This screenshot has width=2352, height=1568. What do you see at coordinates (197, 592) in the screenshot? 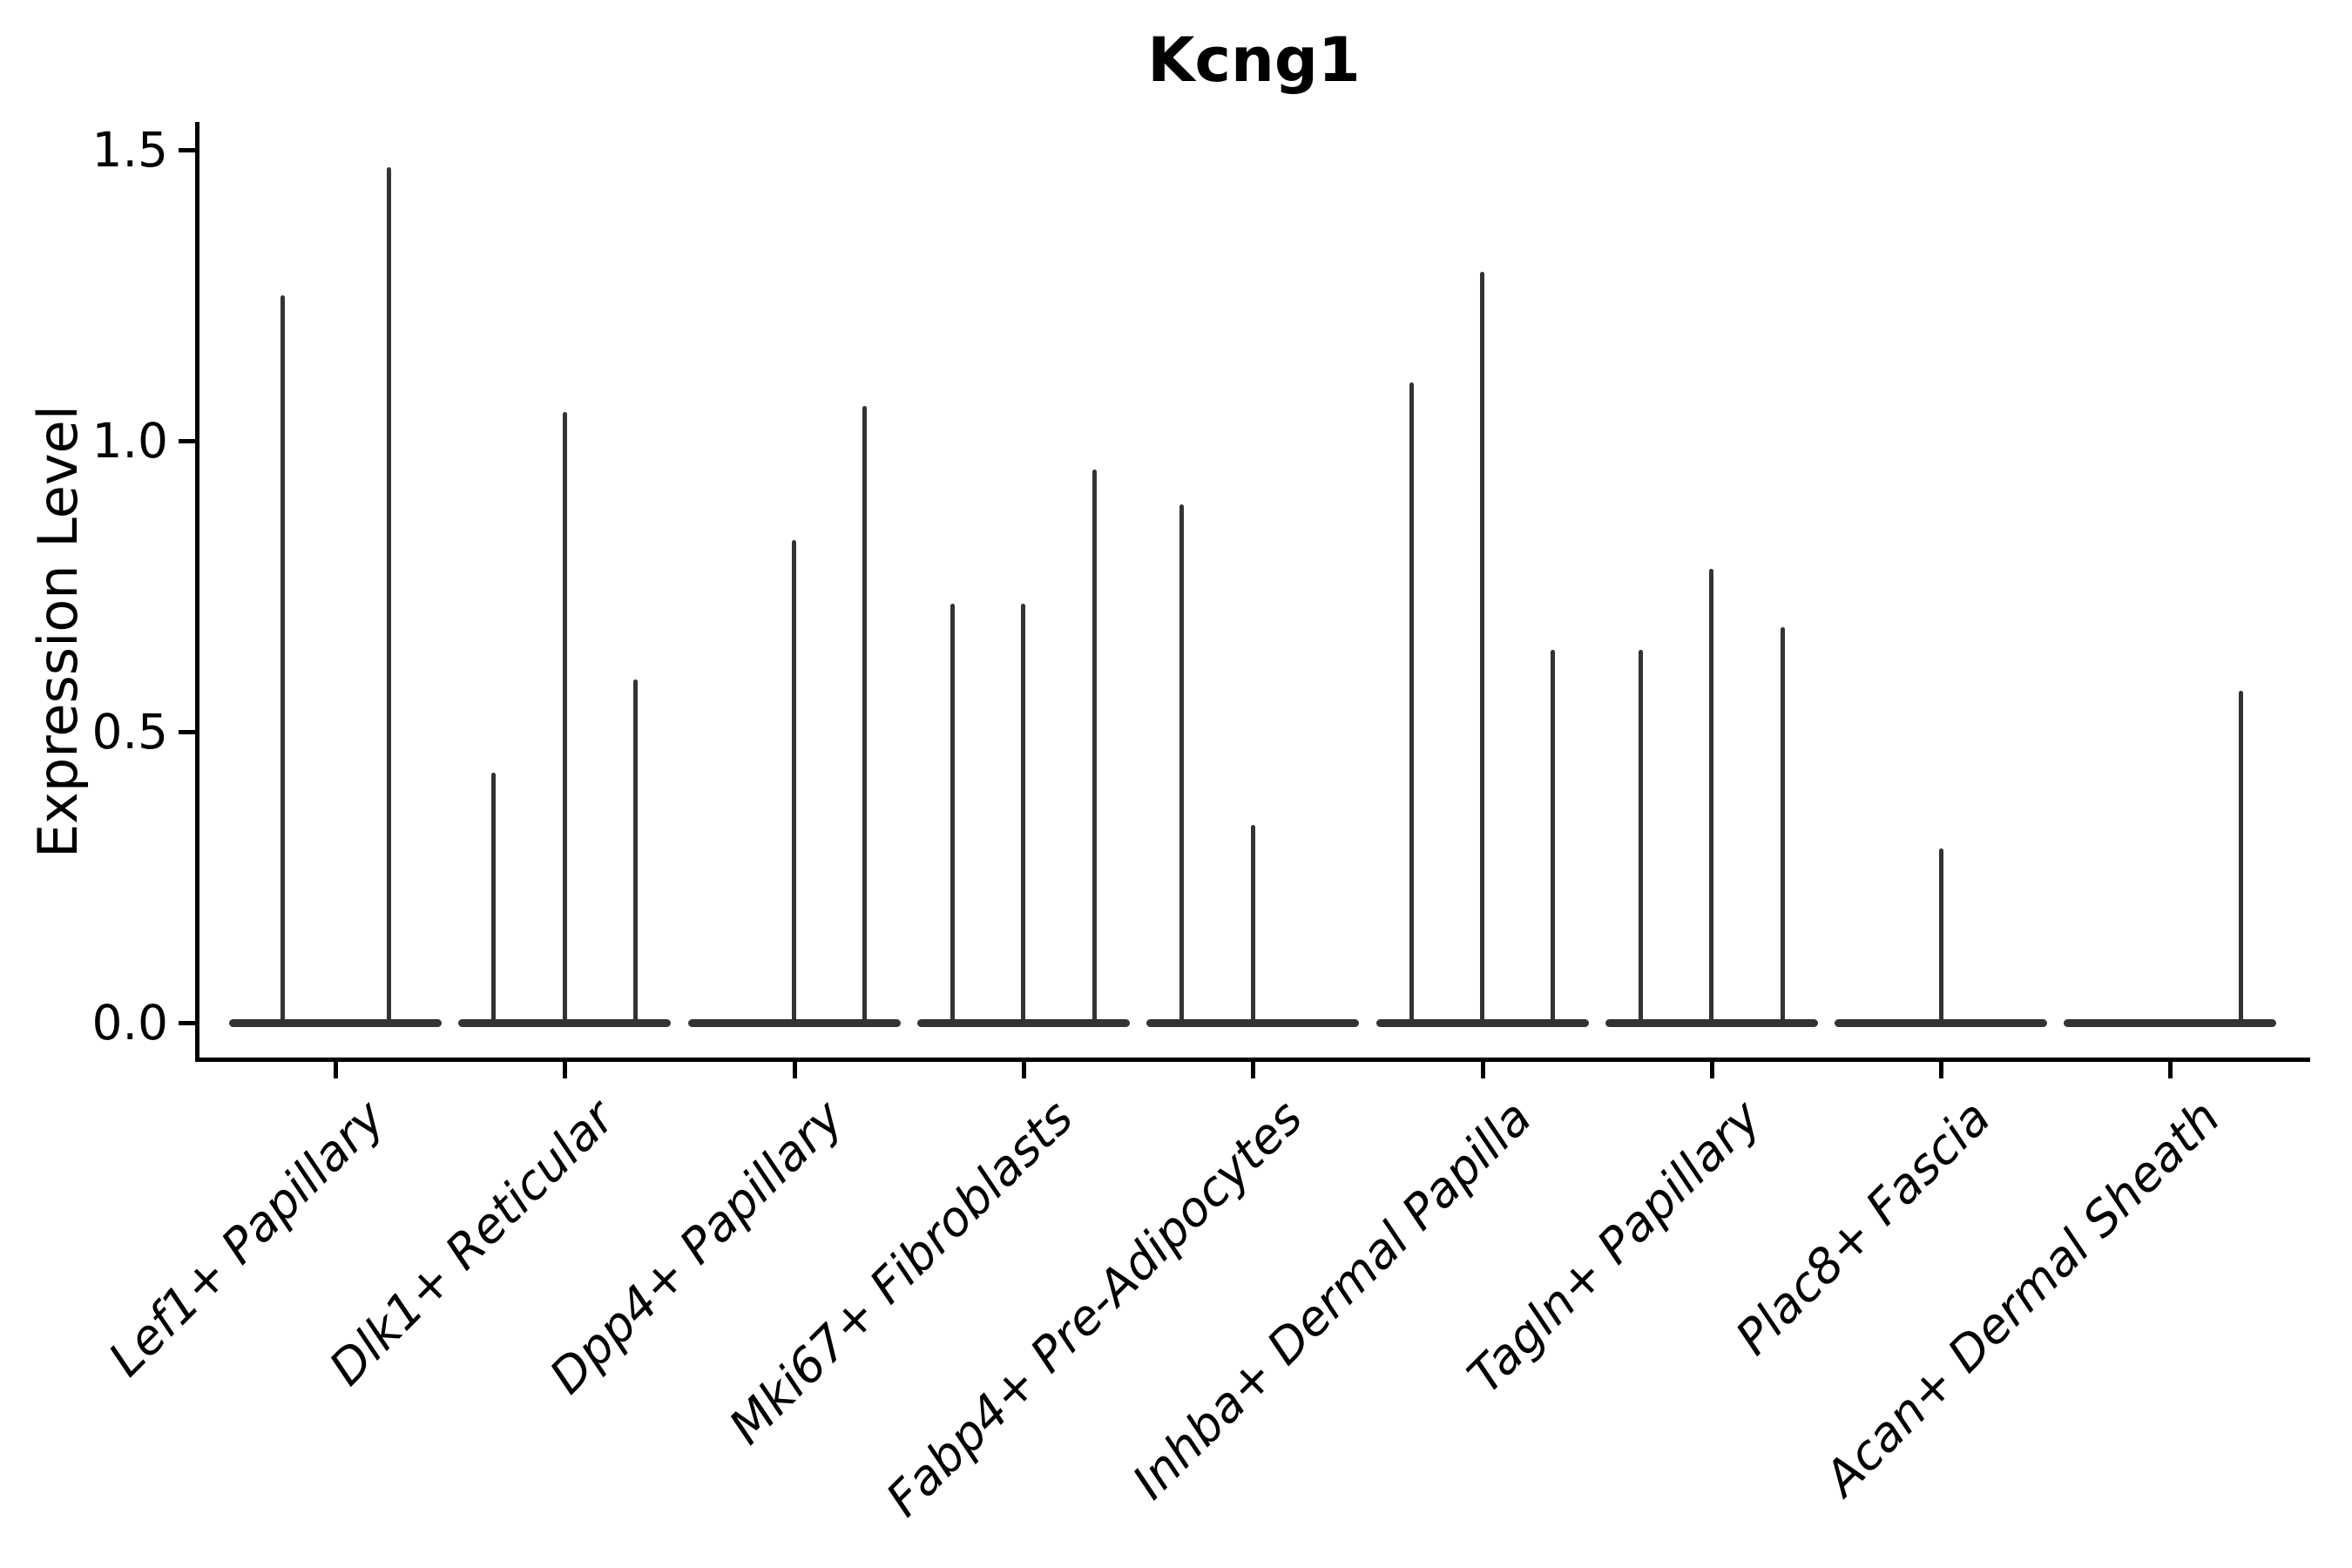
I see `y-axis-line` at bounding box center [197, 592].